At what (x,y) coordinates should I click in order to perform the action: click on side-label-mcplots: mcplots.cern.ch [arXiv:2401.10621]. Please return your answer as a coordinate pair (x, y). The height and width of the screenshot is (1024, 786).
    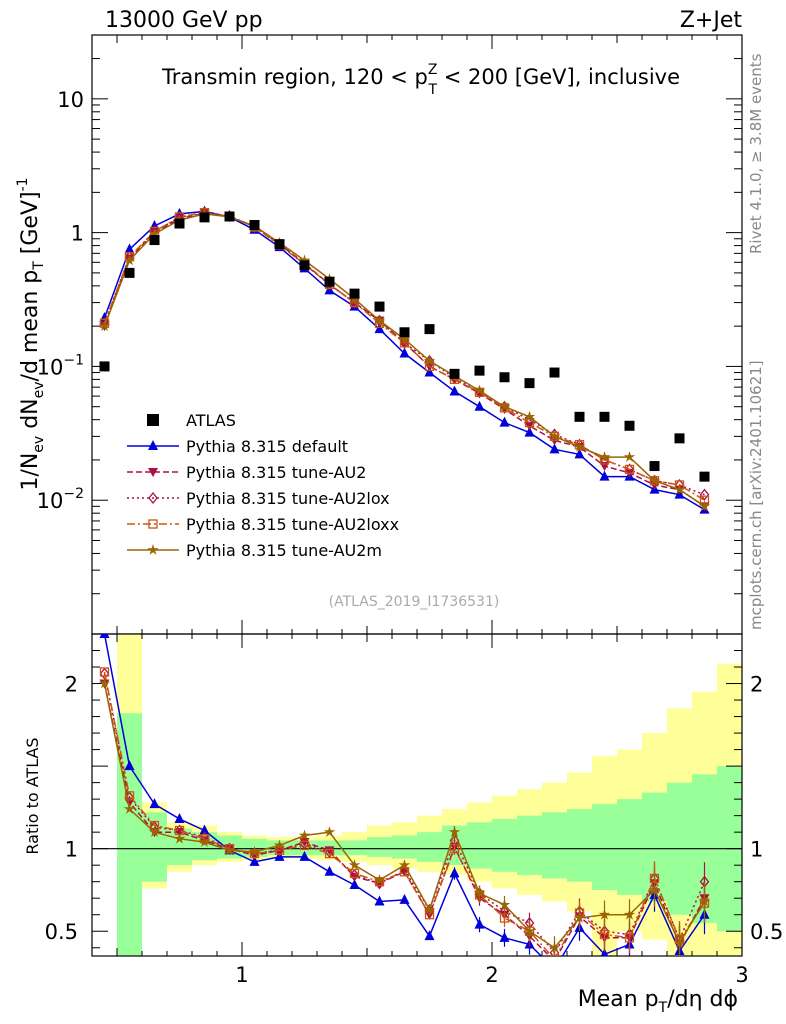
    Looking at the image, I should click on (756, 495).